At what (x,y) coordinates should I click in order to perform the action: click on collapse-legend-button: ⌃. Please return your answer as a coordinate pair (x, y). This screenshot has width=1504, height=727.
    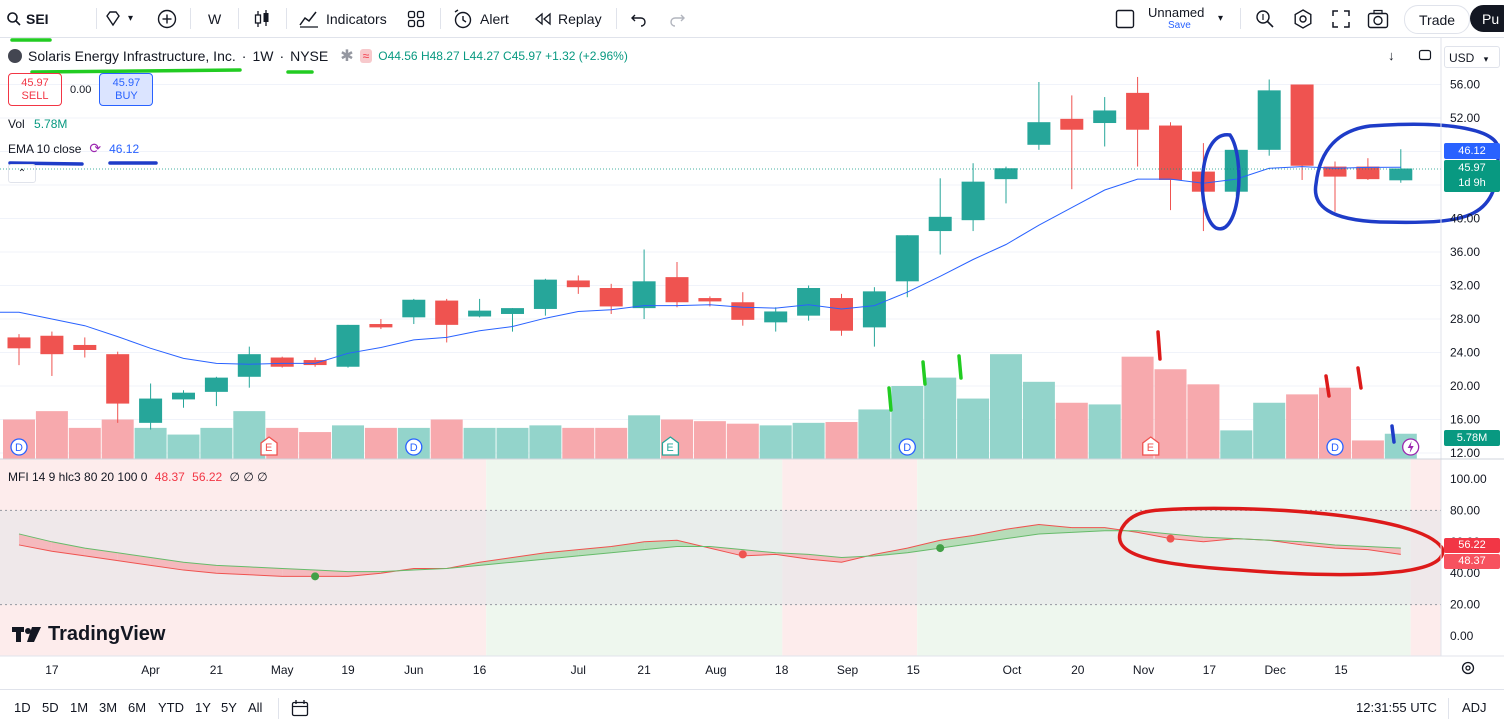
    Looking at the image, I should click on (22, 173).